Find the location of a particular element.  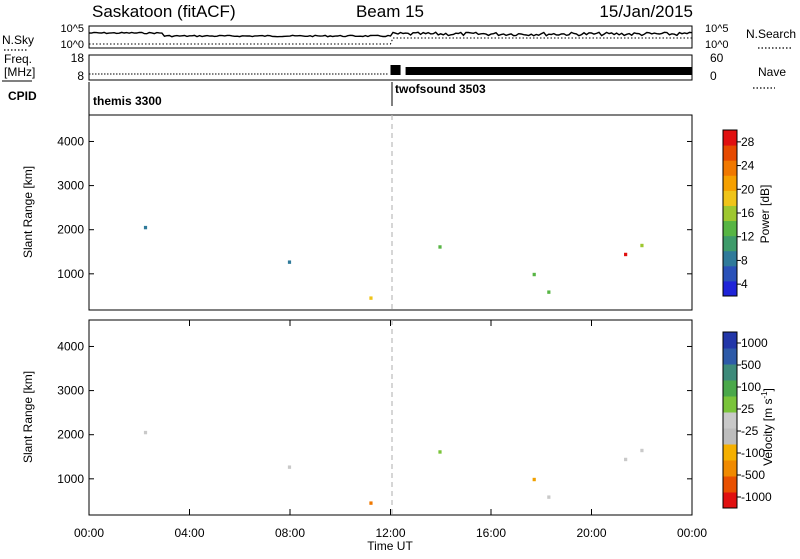

power-ylabel: Slant Range [km] is located at coordinates (28, 212).